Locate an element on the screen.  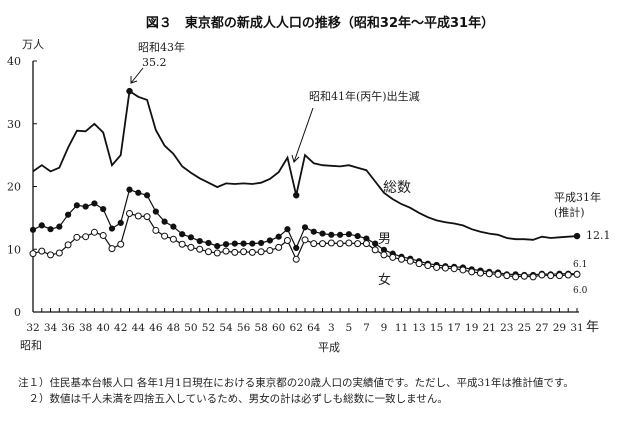
x-axis-unit: 年 is located at coordinates (592, 327).